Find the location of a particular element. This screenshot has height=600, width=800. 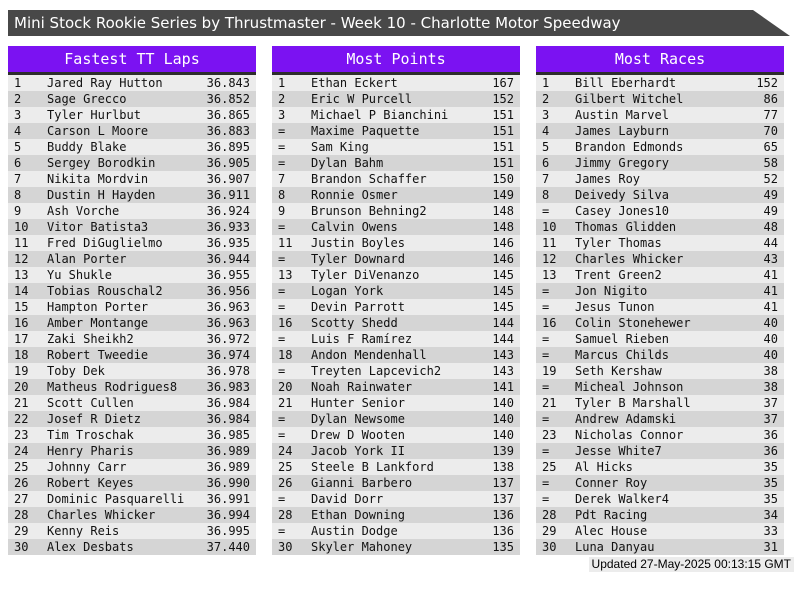

value-cell: 143 is located at coordinates (503, 371).